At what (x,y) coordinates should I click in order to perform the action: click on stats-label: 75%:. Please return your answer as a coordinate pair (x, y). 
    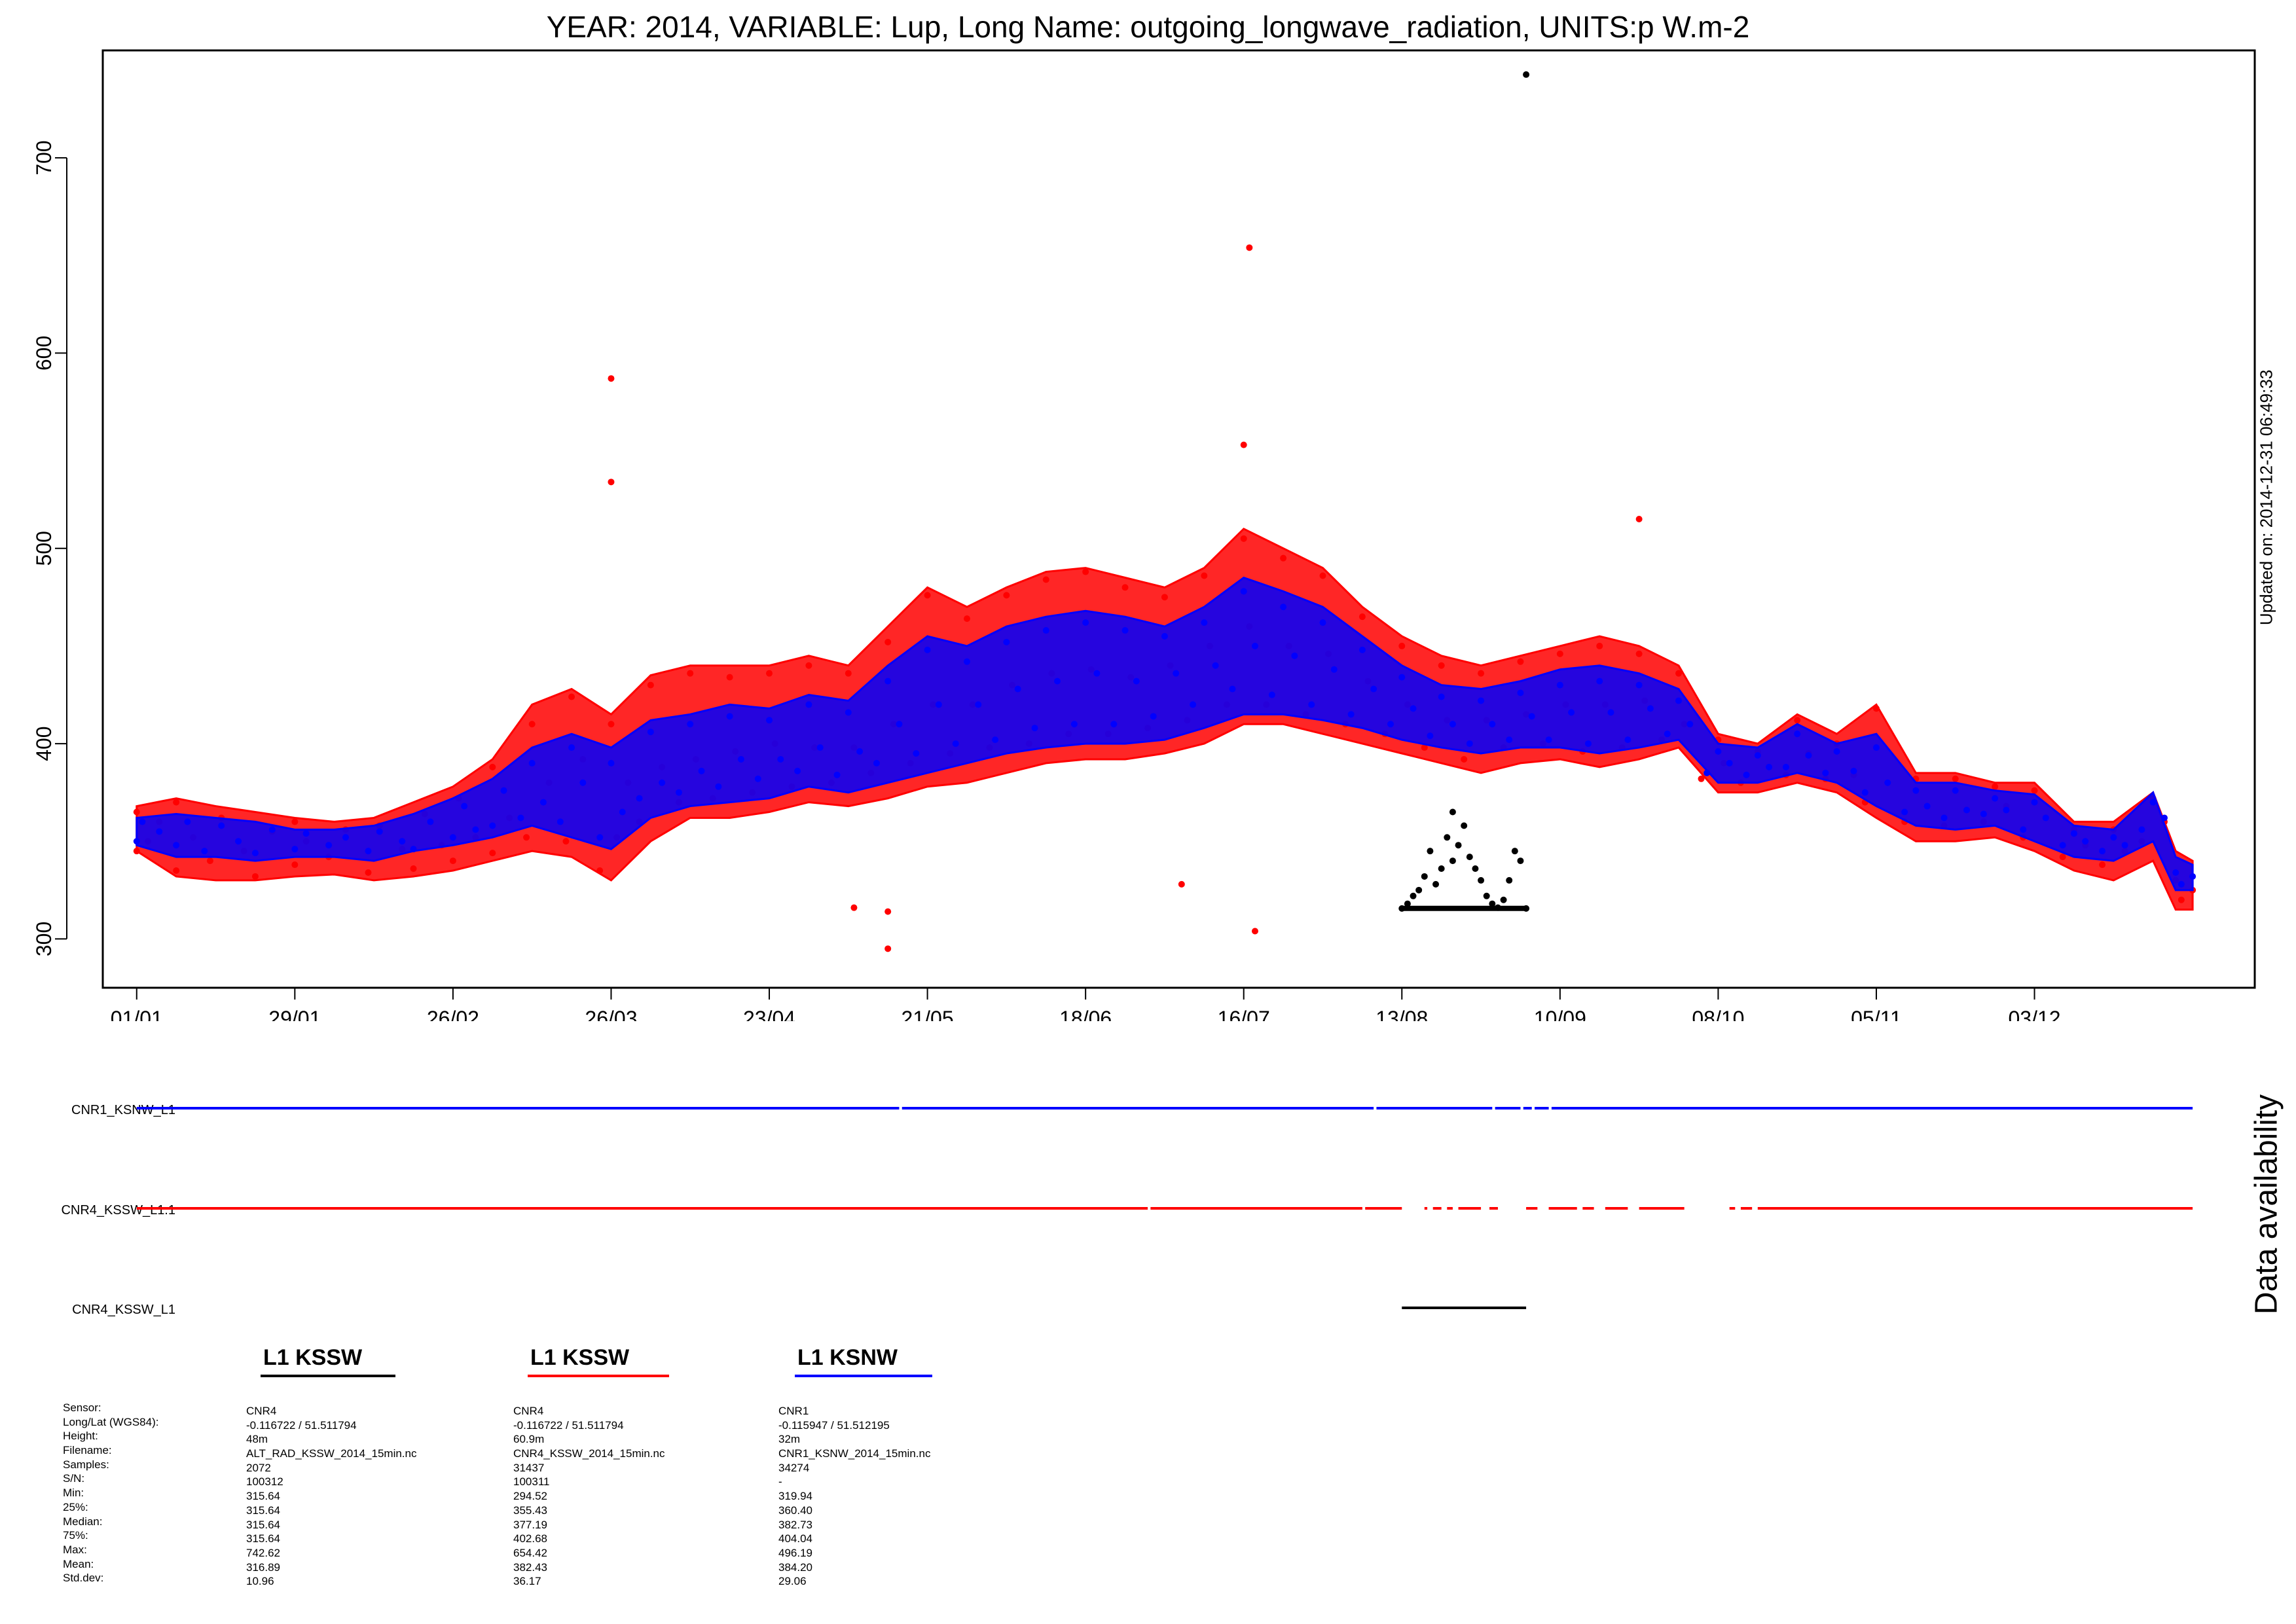
    Looking at the image, I should click on (75, 1535).